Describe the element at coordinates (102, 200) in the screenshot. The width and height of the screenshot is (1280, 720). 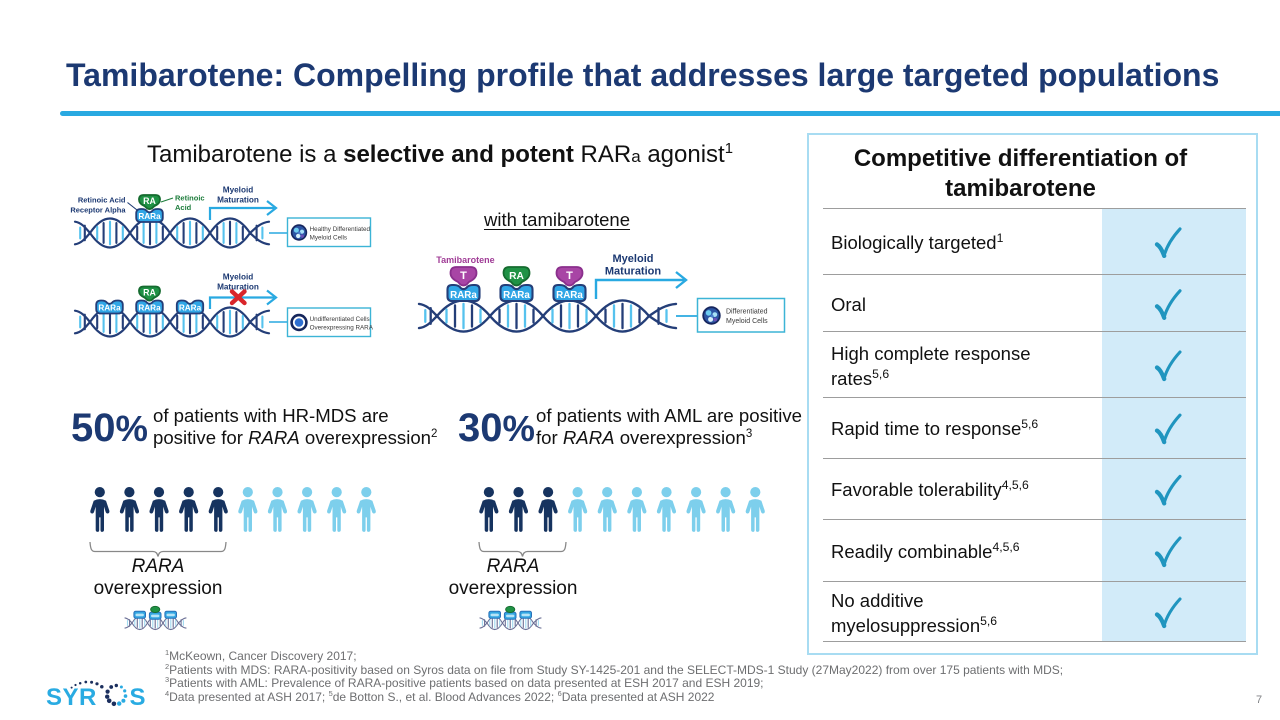
I see `svg-text: Retinoic Acid` at that location.